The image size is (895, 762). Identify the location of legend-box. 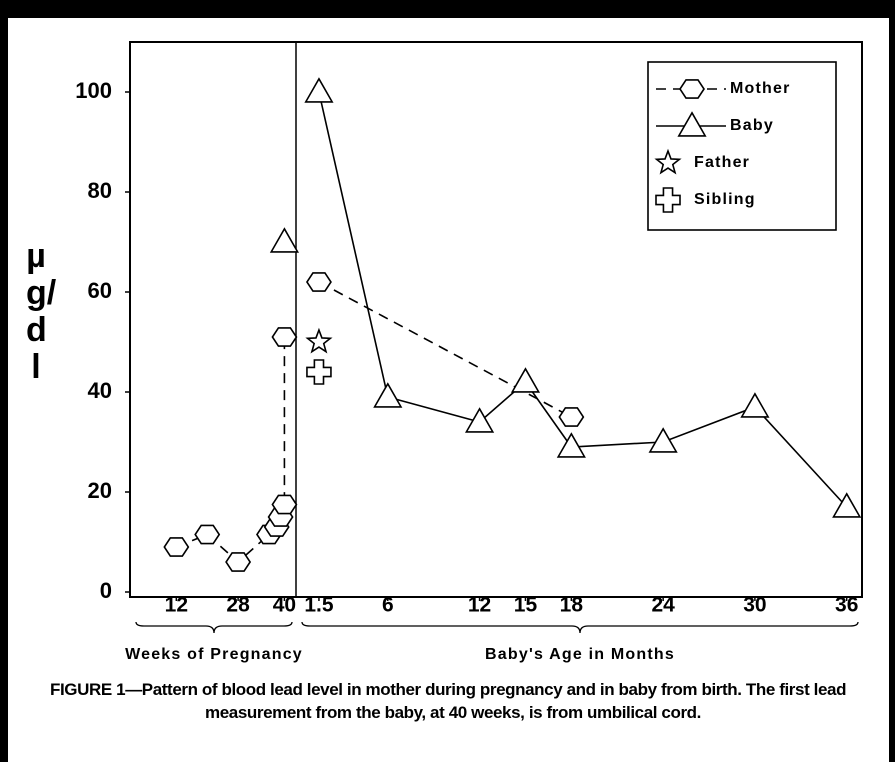
(742, 146).